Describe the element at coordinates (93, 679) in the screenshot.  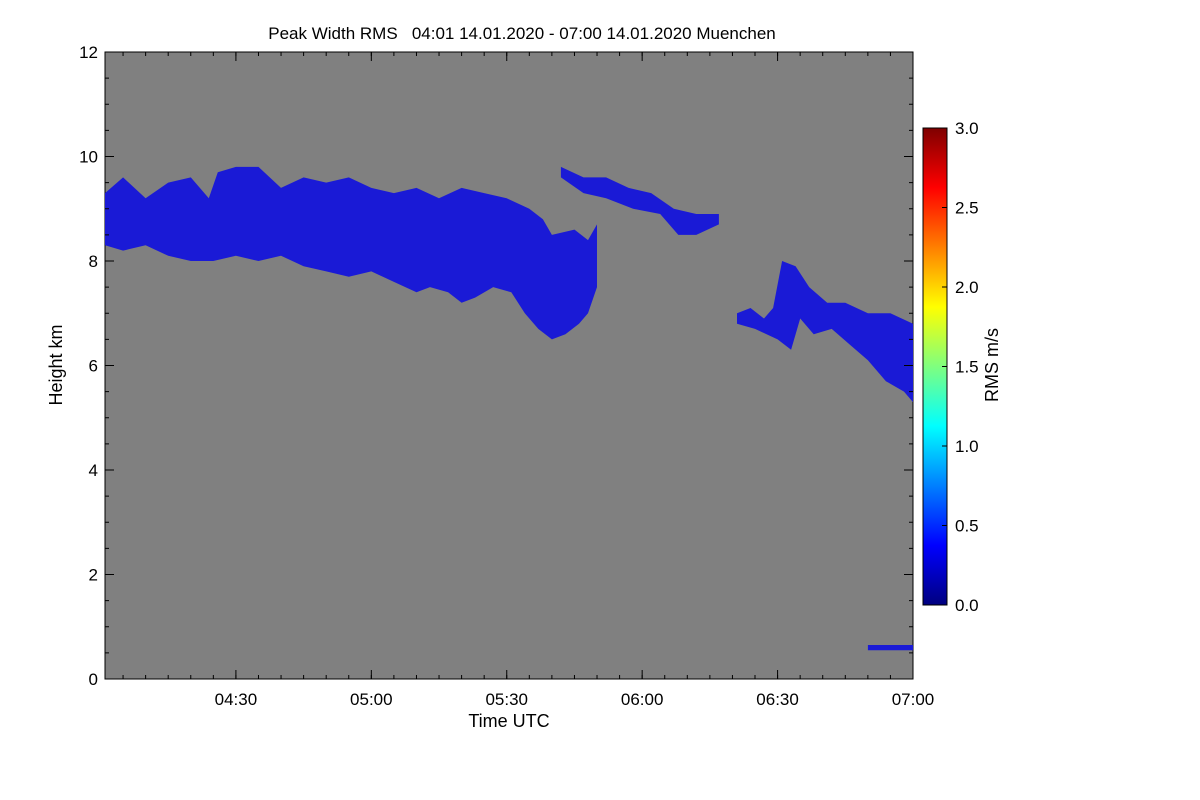
I see `y-tick-label: 0` at that location.